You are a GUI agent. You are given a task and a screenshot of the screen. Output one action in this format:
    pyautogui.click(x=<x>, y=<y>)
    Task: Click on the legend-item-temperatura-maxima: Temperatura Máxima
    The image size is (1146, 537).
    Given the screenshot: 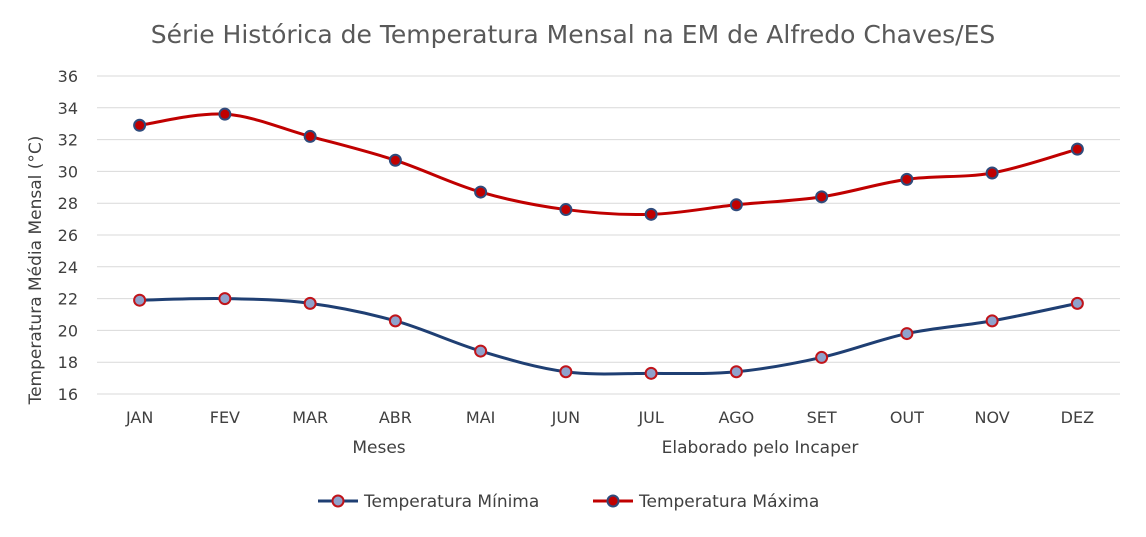 What is the action you would take?
    pyautogui.click(x=706, y=502)
    